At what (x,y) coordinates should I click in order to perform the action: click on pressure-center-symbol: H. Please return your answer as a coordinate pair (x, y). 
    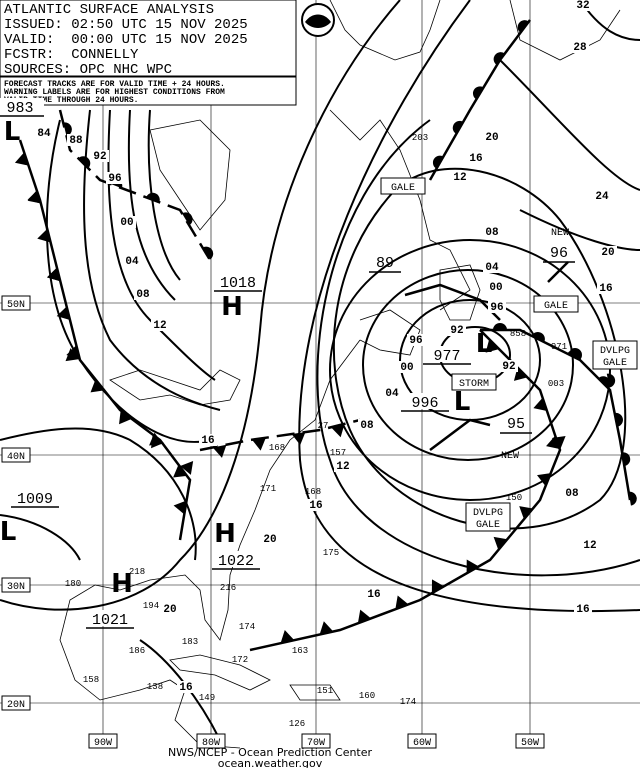
    Looking at the image, I should click on (232, 307).